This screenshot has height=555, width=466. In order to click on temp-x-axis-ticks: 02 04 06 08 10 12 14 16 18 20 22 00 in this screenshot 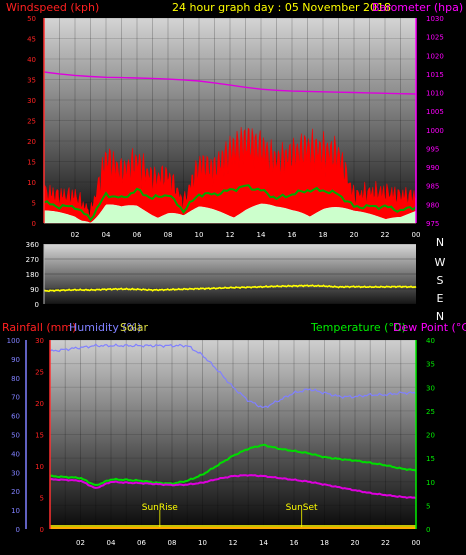, I will do `click(248, 543)`.